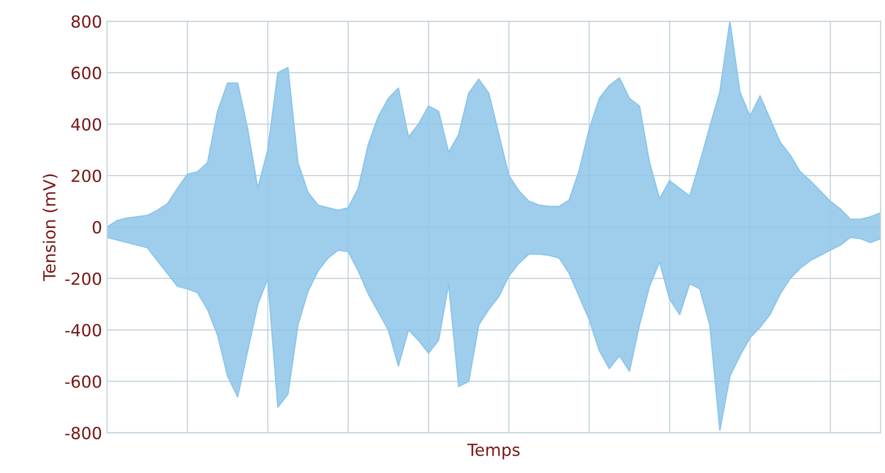 The width and height of the screenshot is (885, 473). What do you see at coordinates (50, 228) in the screenshot?
I see `y-axis-title: Tension (mV)` at bounding box center [50, 228].